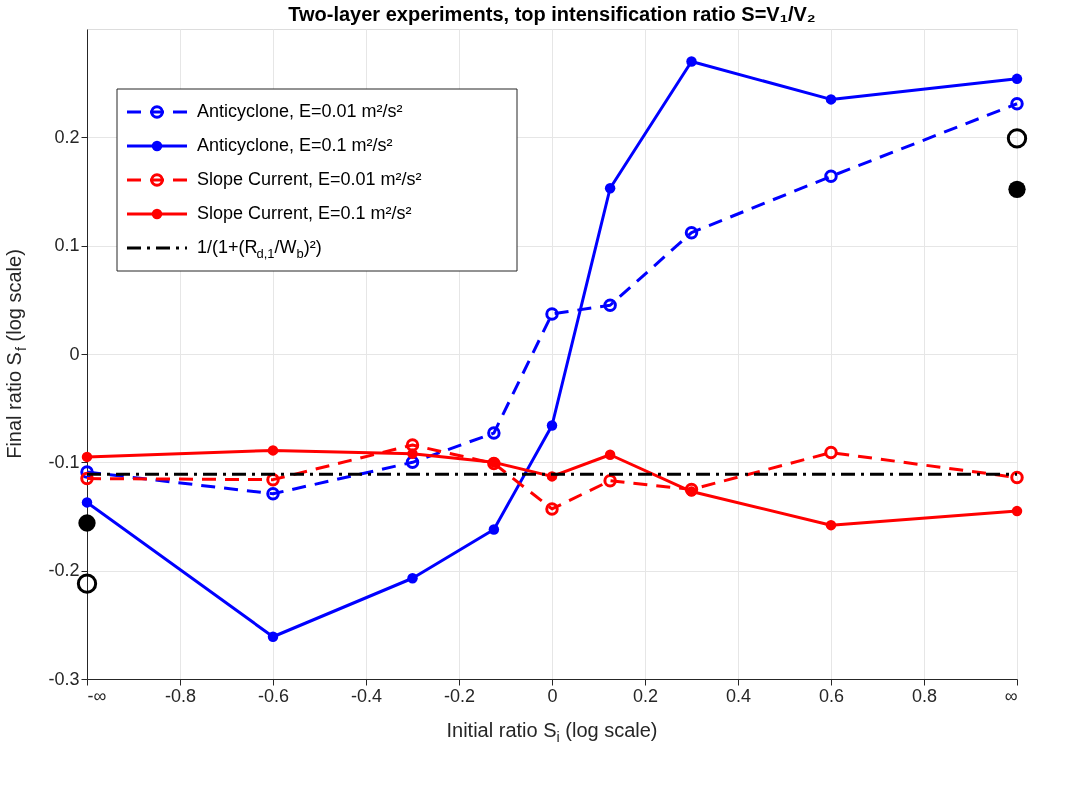 The width and height of the screenshot is (1075, 800). What do you see at coordinates (64, 461) in the screenshot?
I see `y-tick-label: -0.1` at bounding box center [64, 461].